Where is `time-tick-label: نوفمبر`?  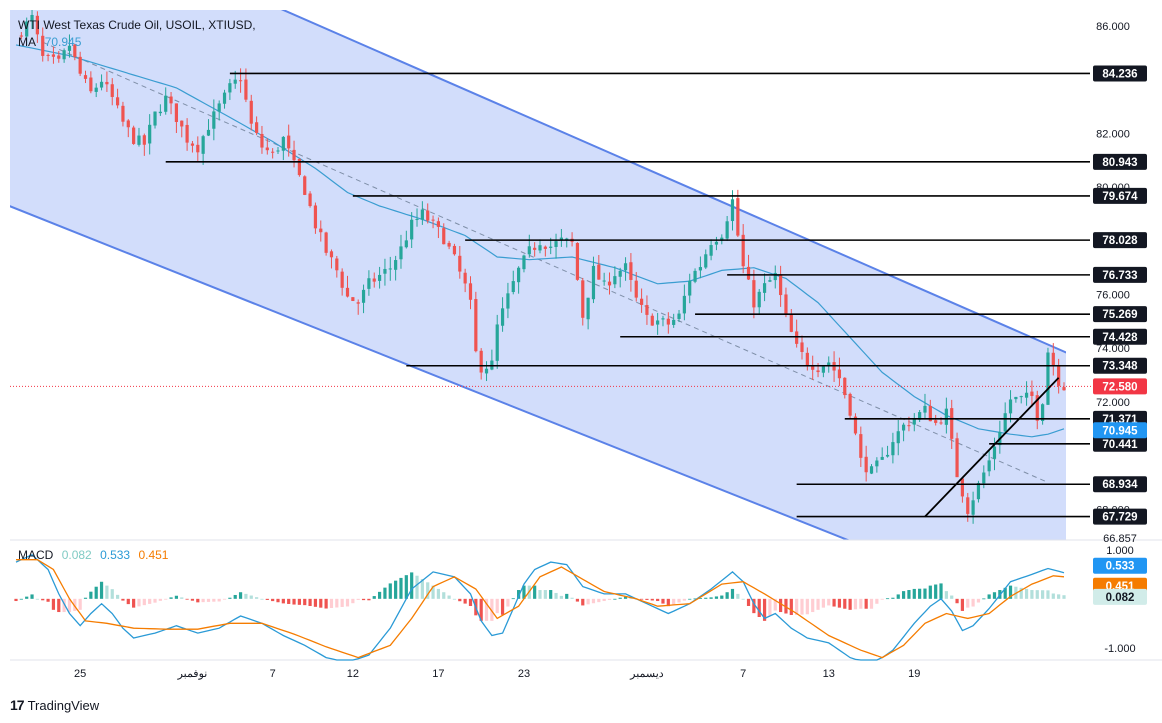 time-tick-label: نوفمبر is located at coordinates (192, 674).